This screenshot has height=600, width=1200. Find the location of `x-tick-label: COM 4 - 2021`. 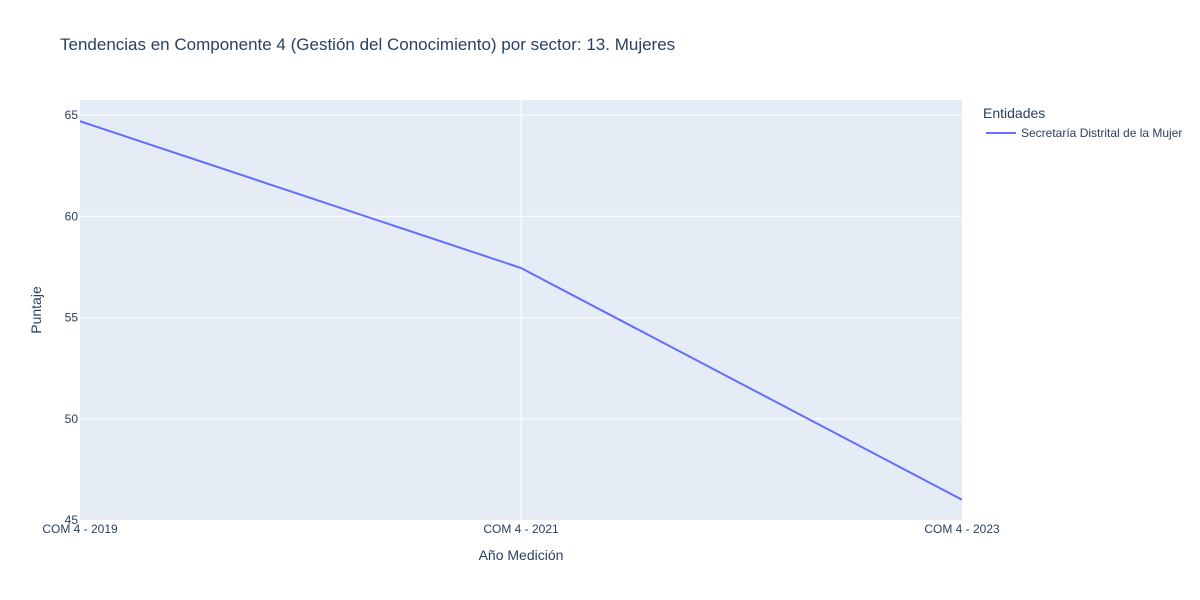

x-tick-label: COM 4 - 2021 is located at coordinates (521, 529).